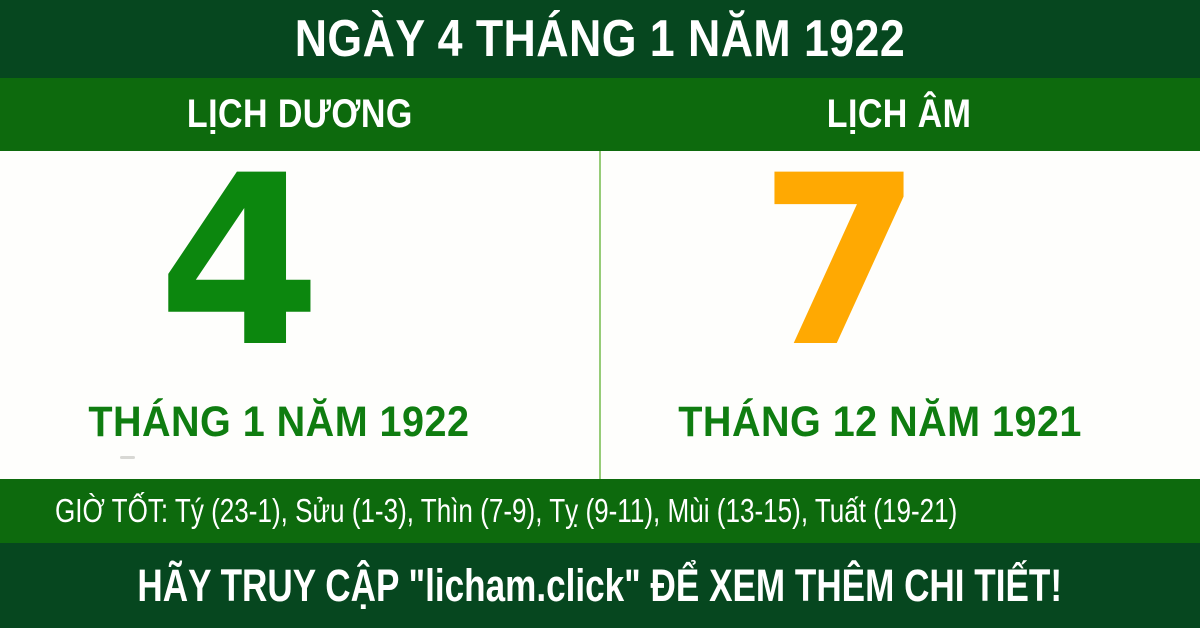 Image resolution: width=1200 pixels, height=628 pixels. I want to click on lunar-calendar-label: LỊCH ÂM, so click(899, 114).